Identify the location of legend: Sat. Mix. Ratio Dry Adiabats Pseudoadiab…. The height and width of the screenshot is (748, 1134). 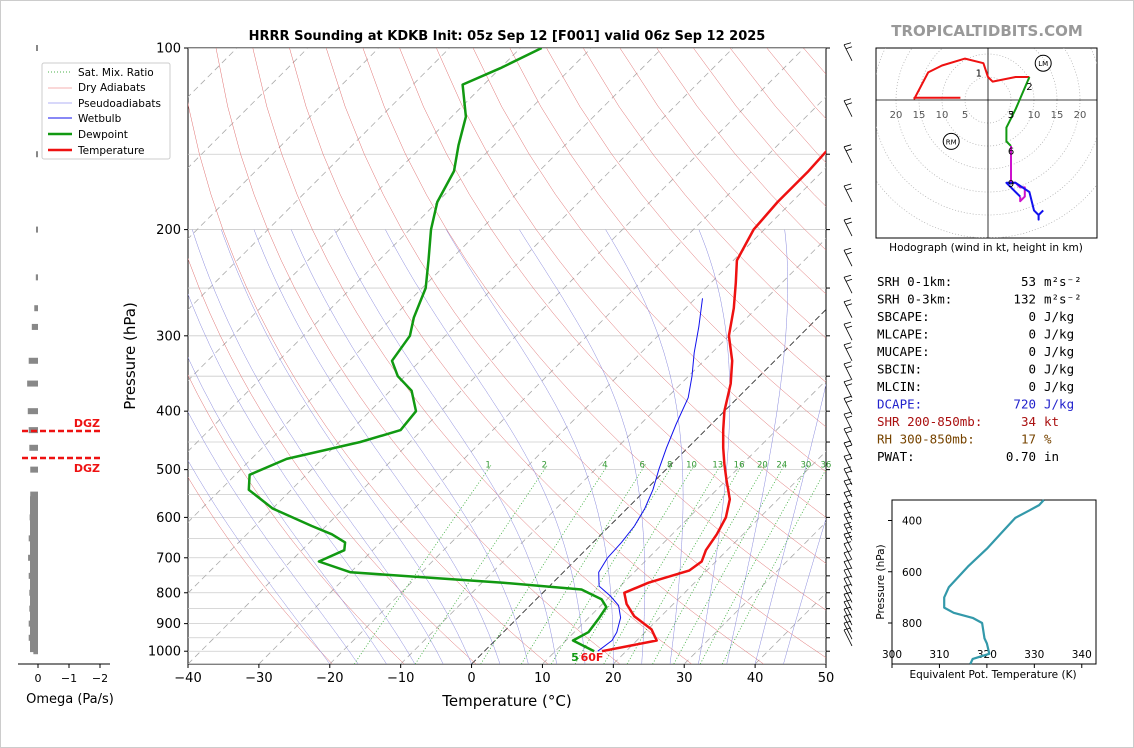
(106, 111).